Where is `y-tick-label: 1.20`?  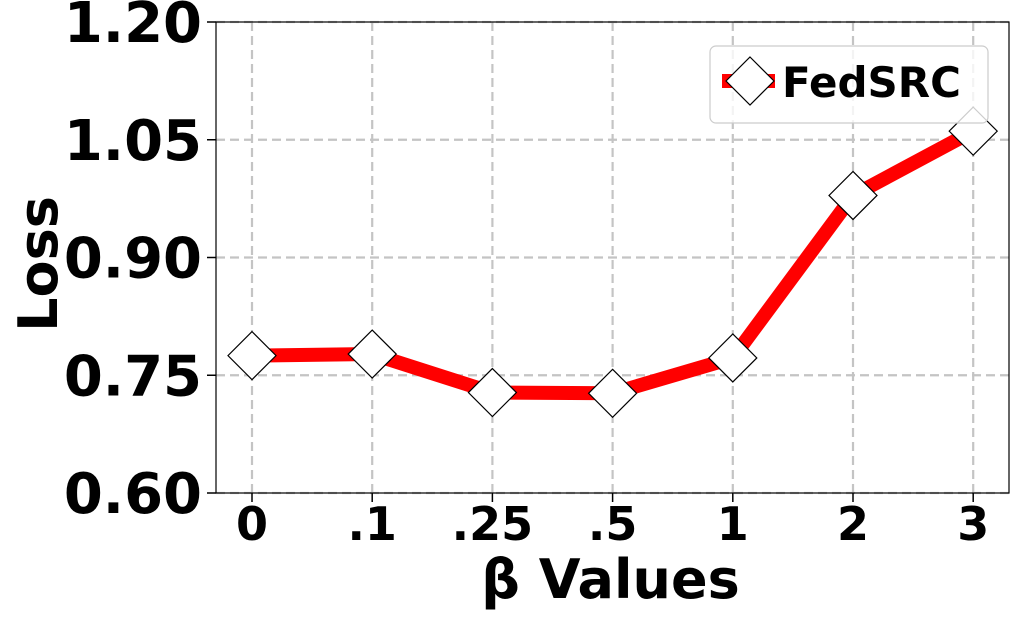 y-tick-label: 1.20 is located at coordinates (133, 28).